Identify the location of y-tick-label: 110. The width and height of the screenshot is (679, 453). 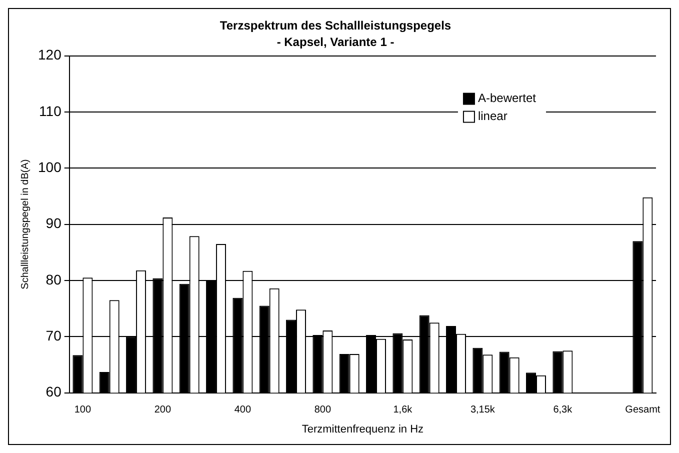
(50, 110).